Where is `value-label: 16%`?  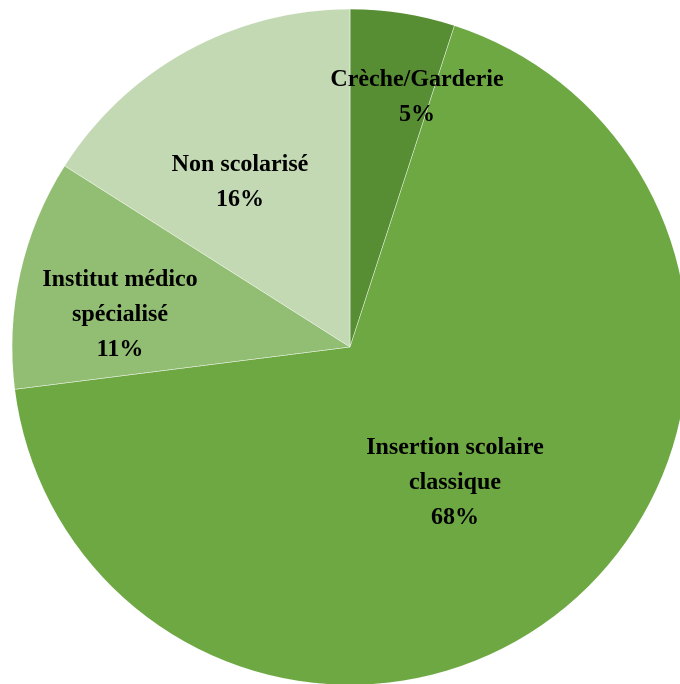
value-label: 16% is located at coordinates (240, 199).